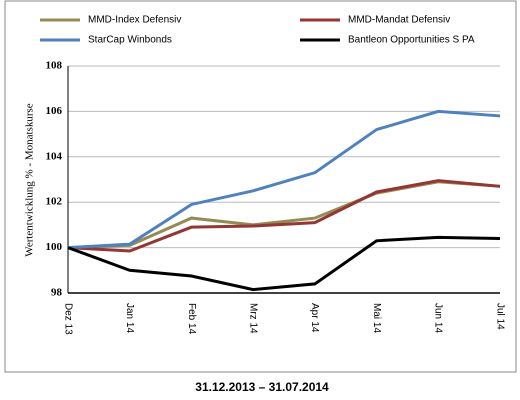  What do you see at coordinates (54, 156) in the screenshot?
I see `y-tick-label: 104` at bounding box center [54, 156].